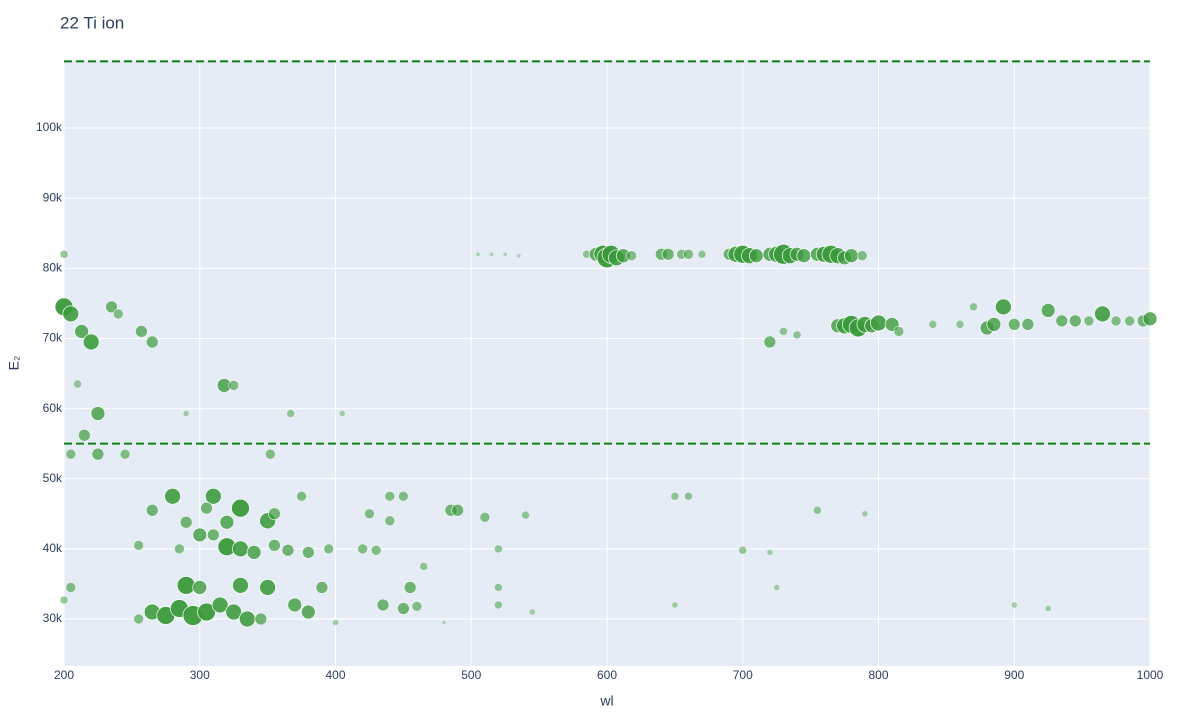  Describe the element at coordinates (53, 548) in the screenshot. I see `y-tick-label: 40k` at that location.